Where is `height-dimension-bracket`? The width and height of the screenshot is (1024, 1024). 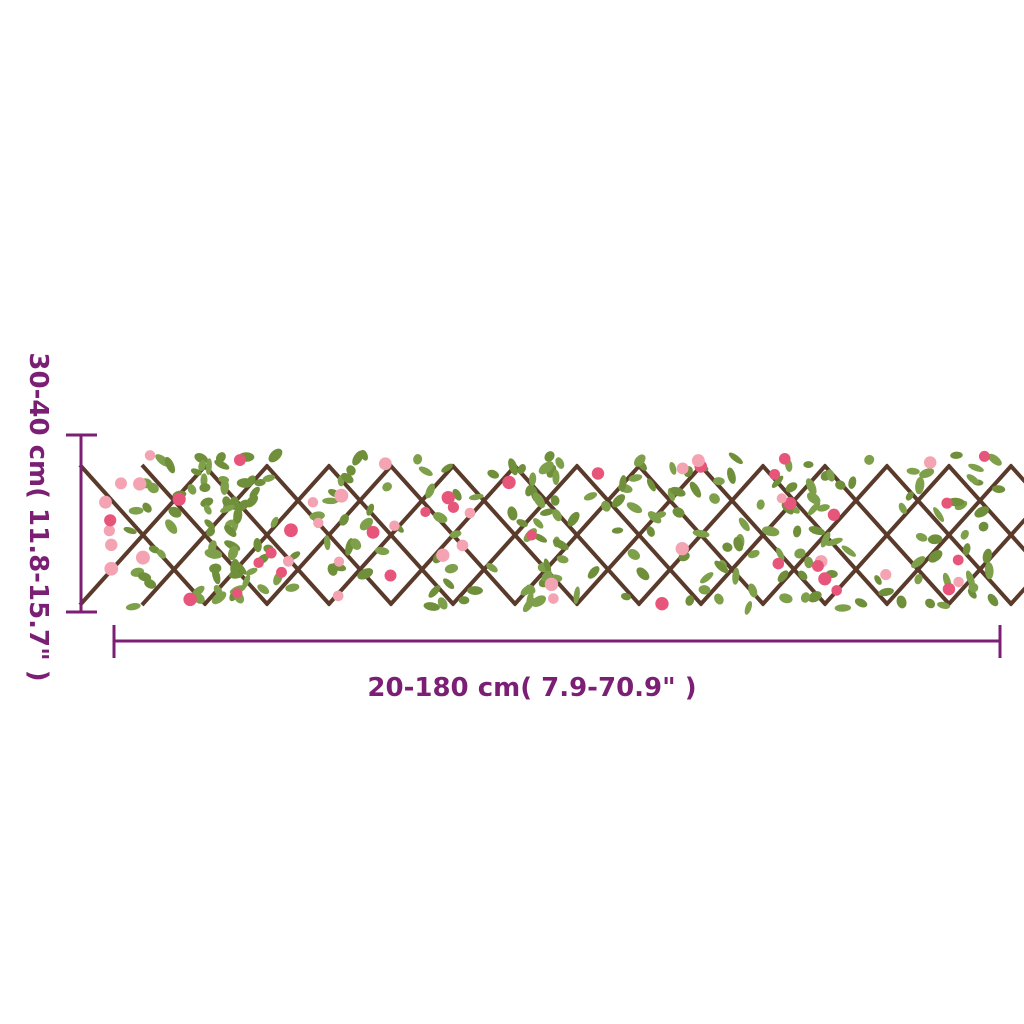 height-dimension-bracket is located at coordinates (81, 523).